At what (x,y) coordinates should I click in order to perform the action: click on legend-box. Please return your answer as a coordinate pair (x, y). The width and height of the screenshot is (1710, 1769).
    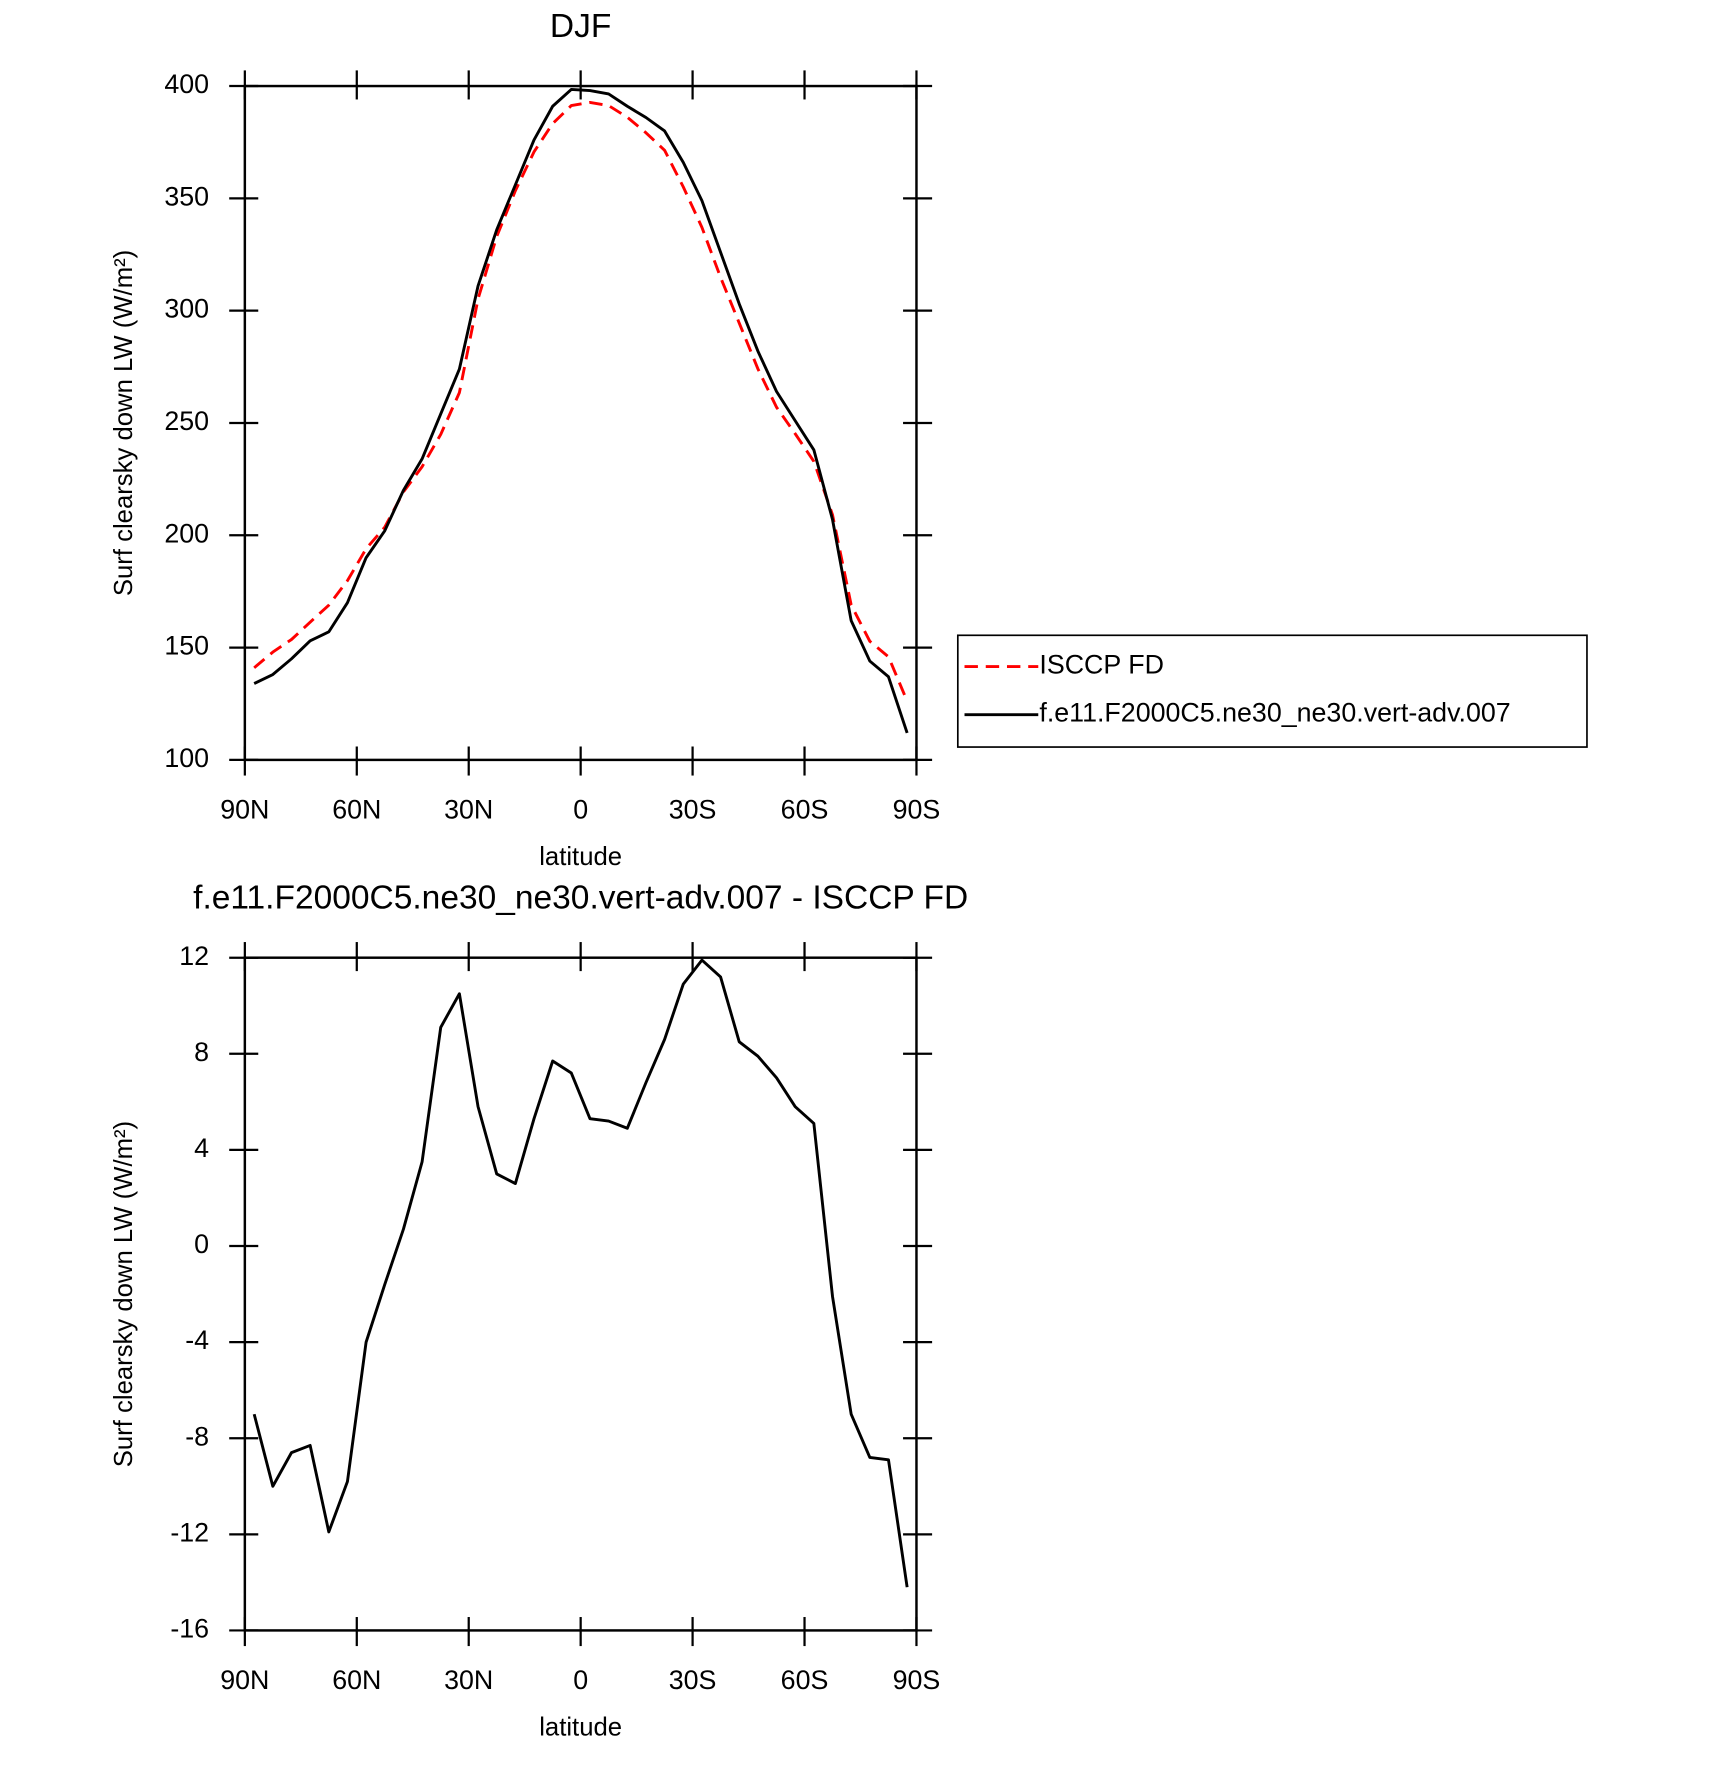
    Looking at the image, I should click on (1272, 691).